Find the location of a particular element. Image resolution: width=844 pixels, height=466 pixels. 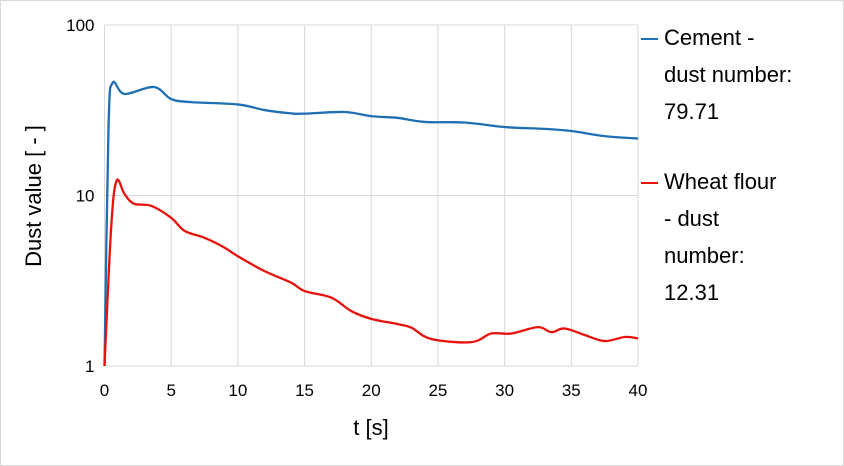

legend-swatch-wheat is located at coordinates (649, 183).